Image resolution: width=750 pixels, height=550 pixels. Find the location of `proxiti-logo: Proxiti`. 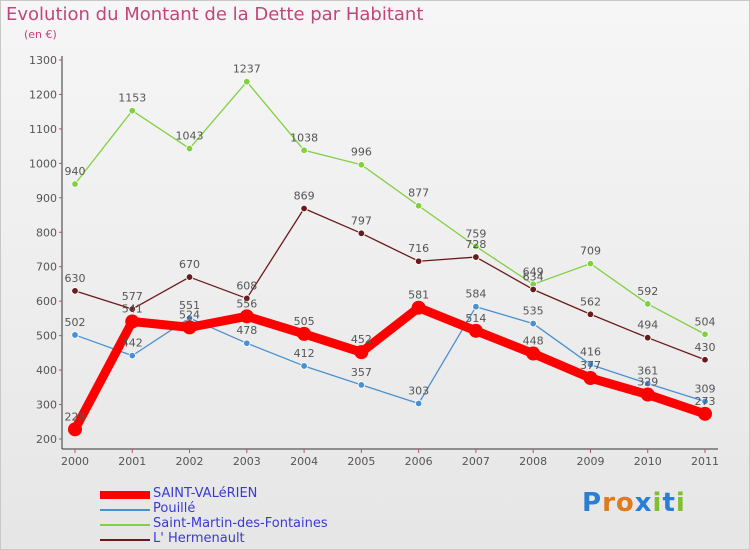

proxiti-logo: Proxiti is located at coordinates (634, 503).